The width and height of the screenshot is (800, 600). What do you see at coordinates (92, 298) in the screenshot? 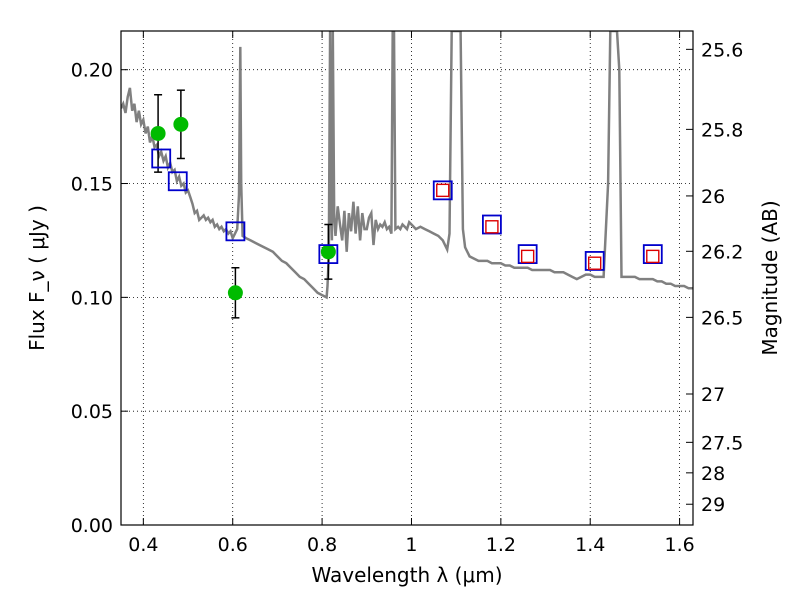
I see `y-tick-label: 0.10` at bounding box center [92, 298].